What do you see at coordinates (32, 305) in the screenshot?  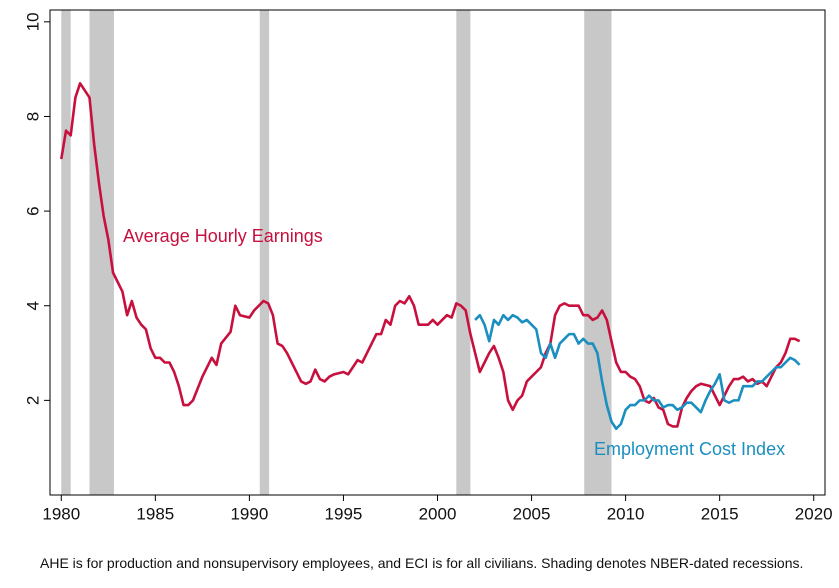 I see `y-tick-label: 4` at bounding box center [32, 305].